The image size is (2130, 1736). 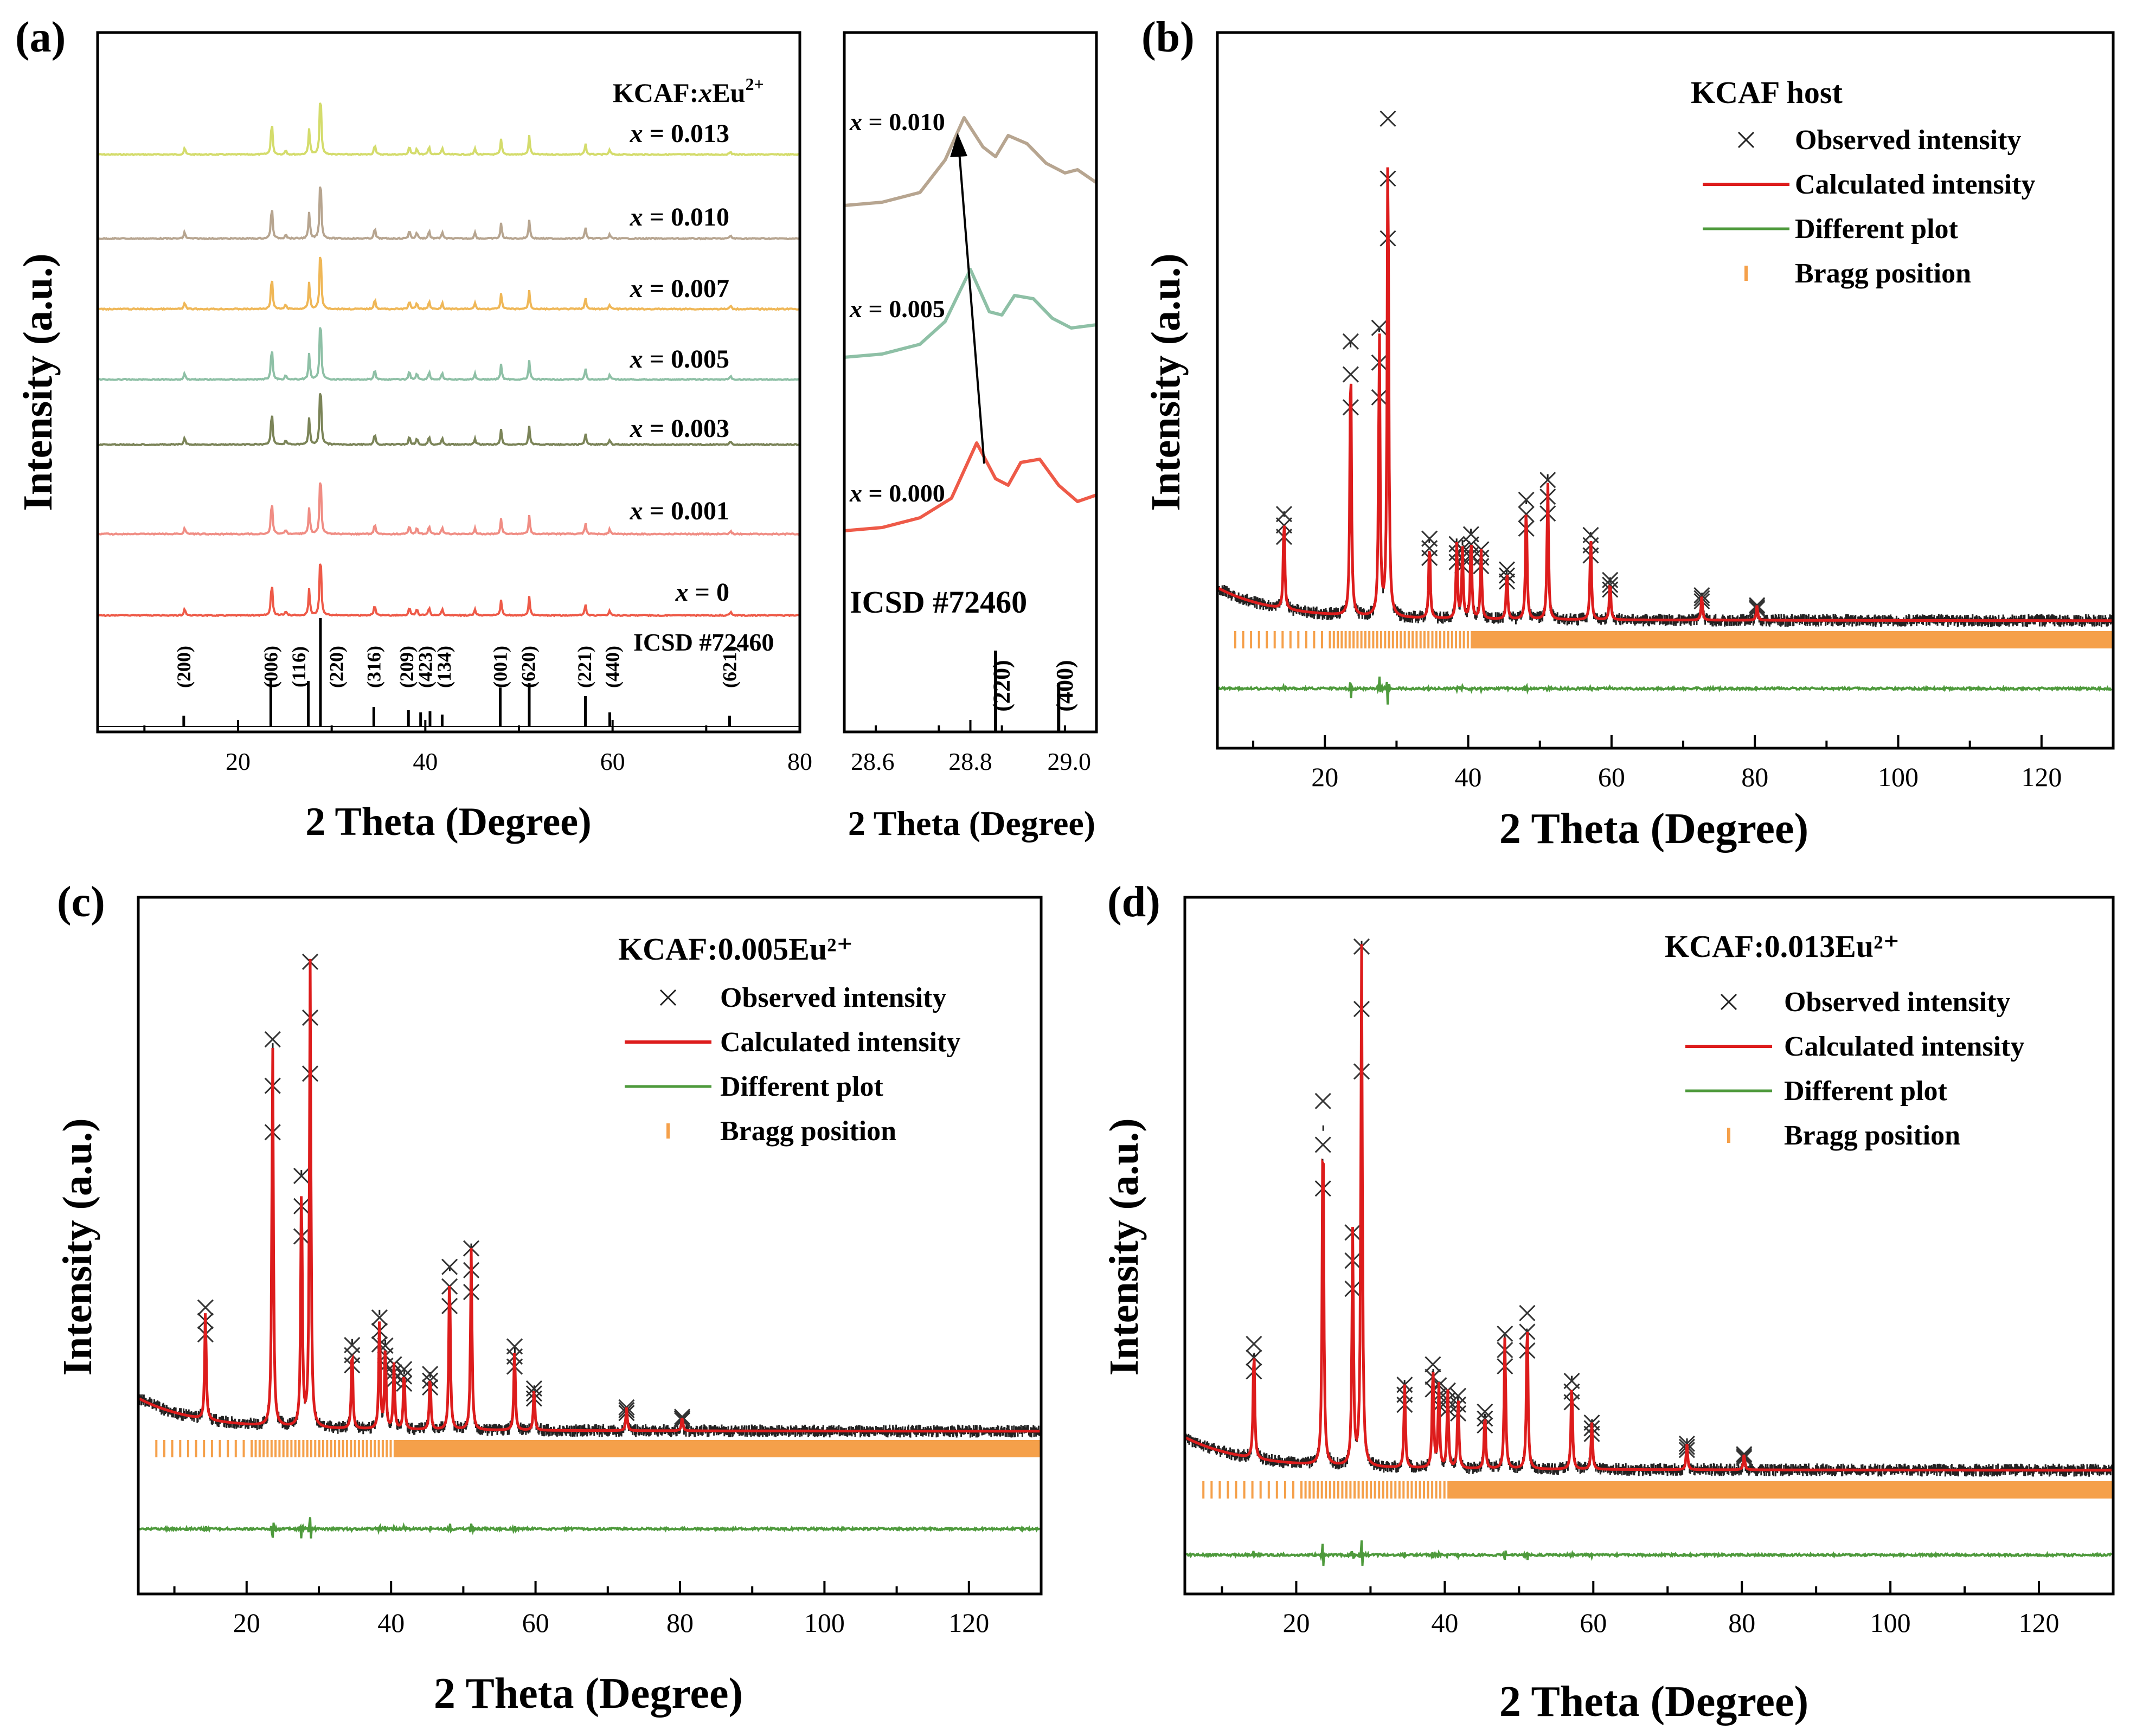 I want to click on panel-d-title: KCAF:0.013Eu²⁺, so click(x=1783, y=946).